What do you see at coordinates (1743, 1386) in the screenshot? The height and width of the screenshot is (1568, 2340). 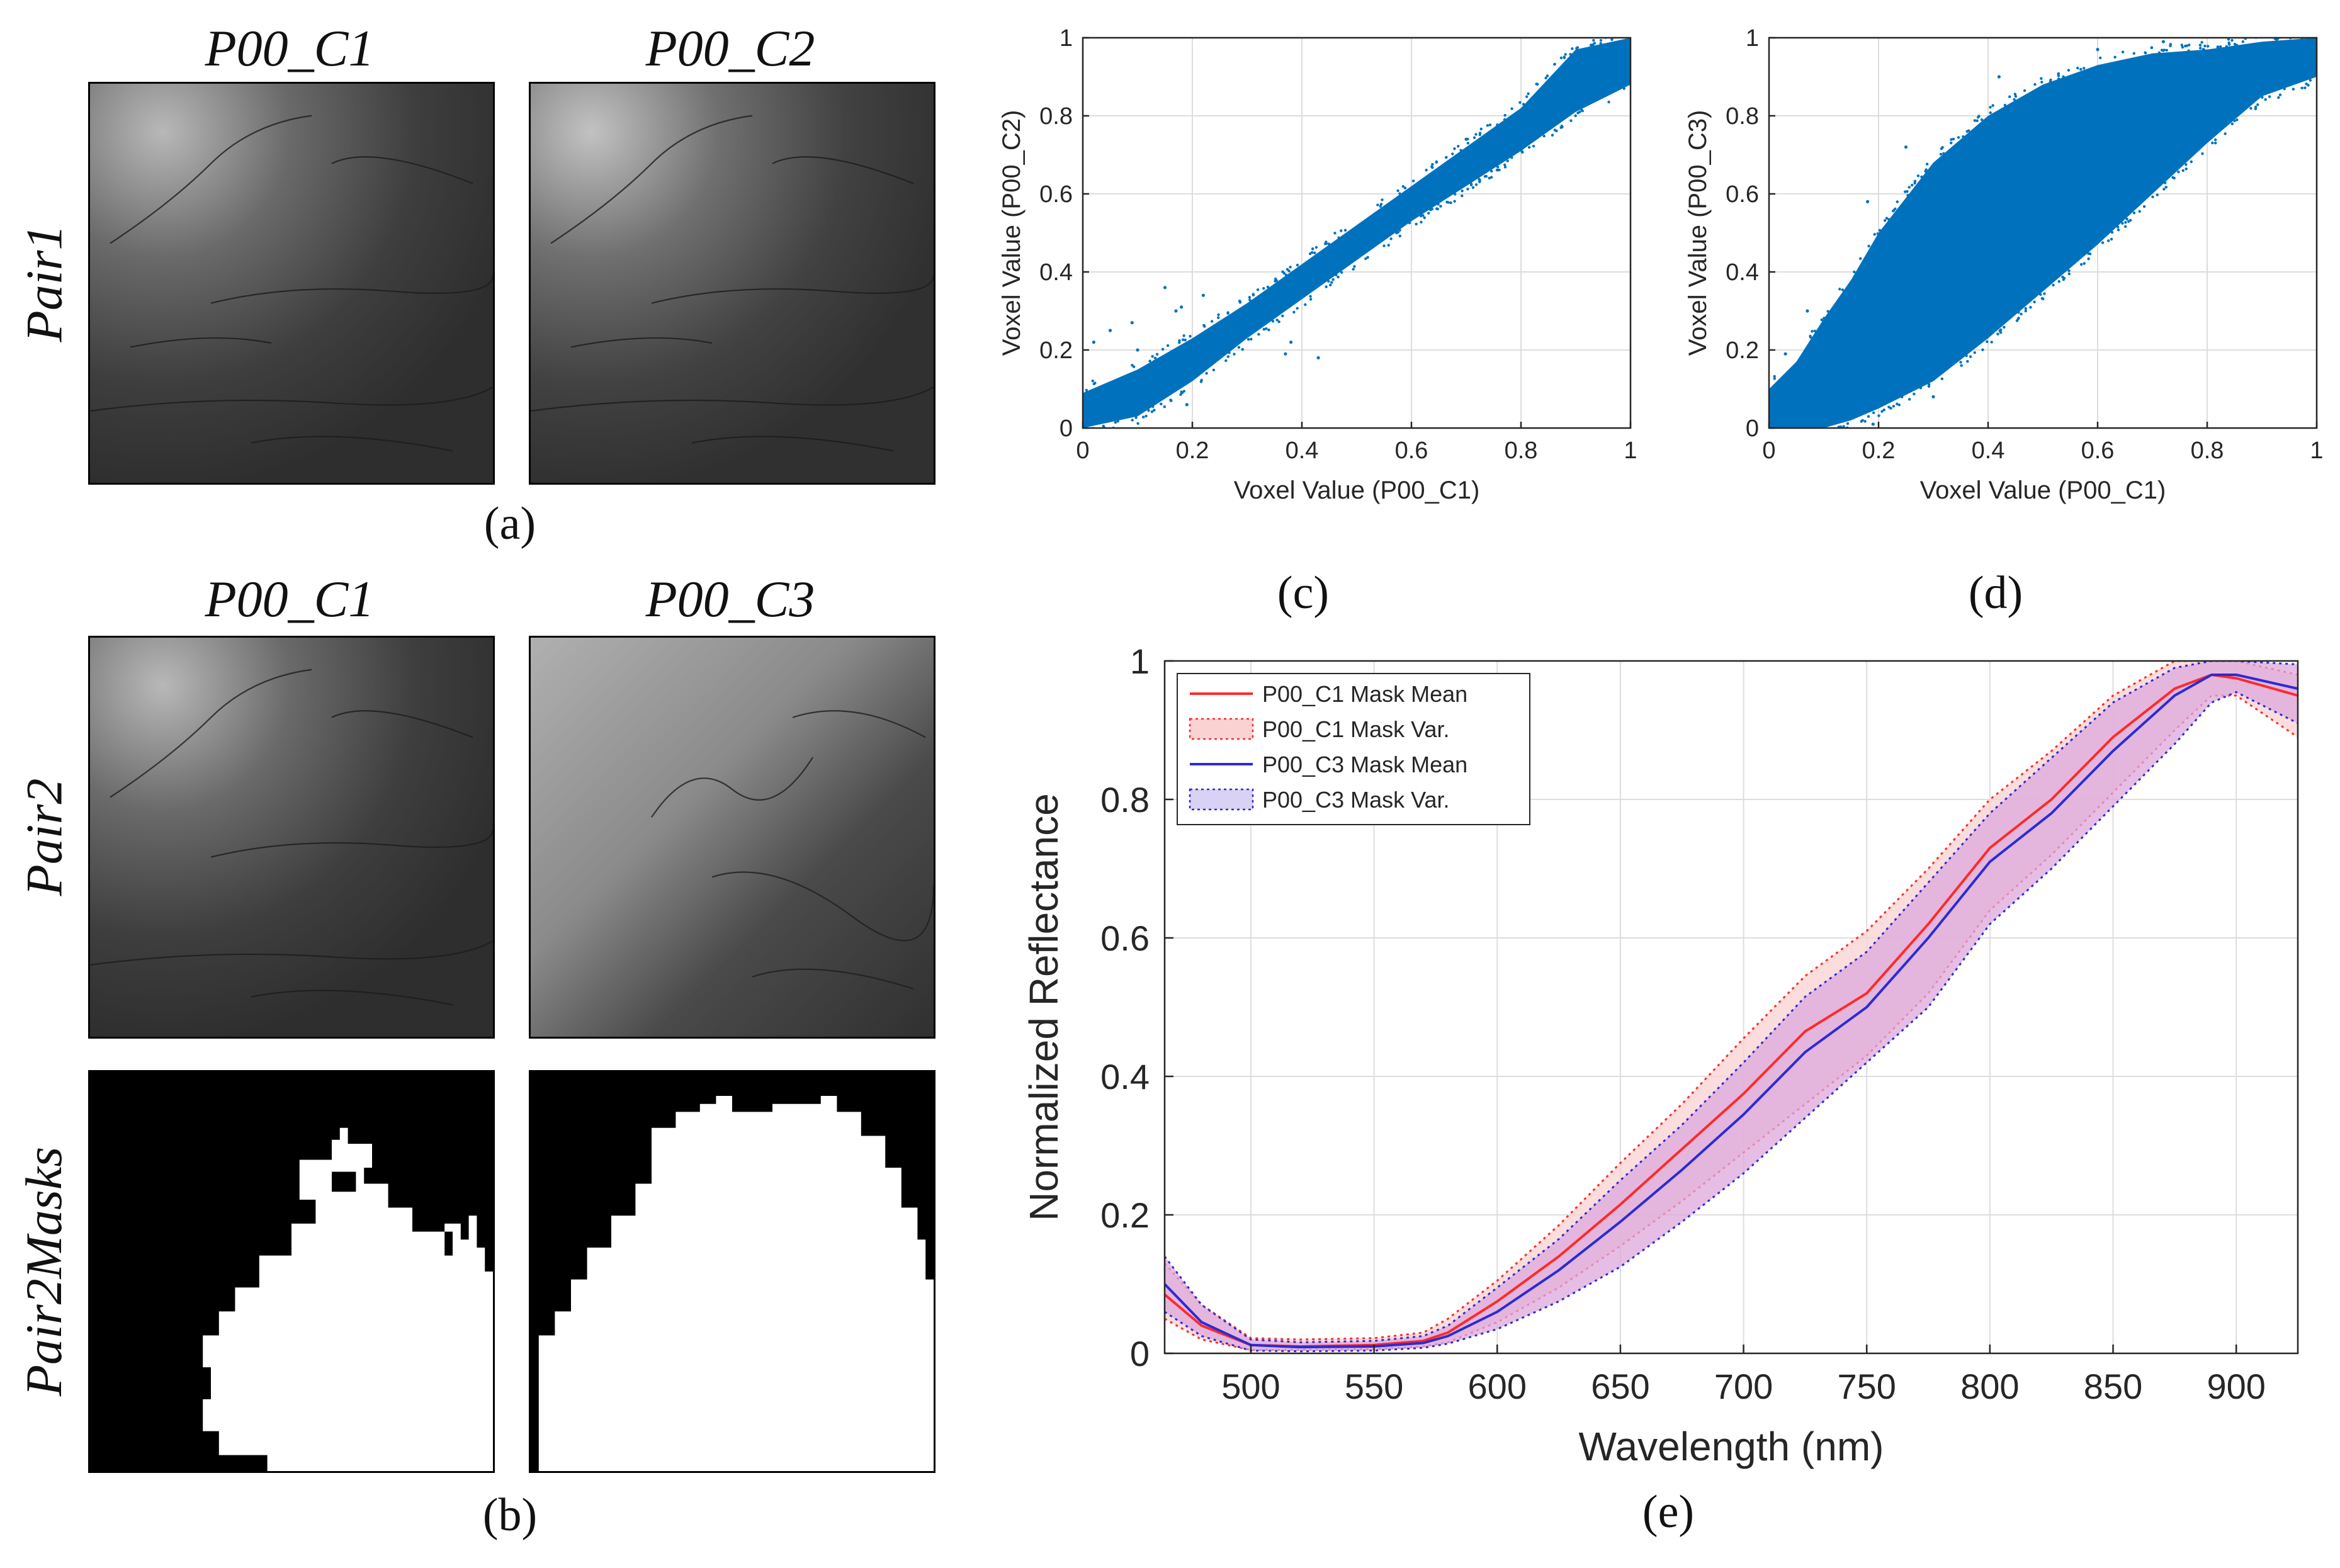 I see `x-tick-label: 700` at bounding box center [1743, 1386].